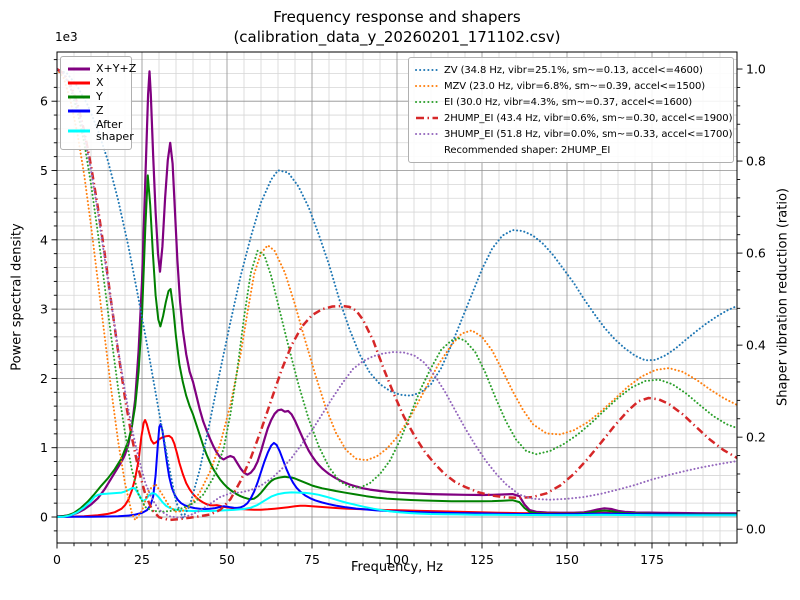 The image size is (800, 600). I want to click on x-tick-label: 0, so click(57, 559).